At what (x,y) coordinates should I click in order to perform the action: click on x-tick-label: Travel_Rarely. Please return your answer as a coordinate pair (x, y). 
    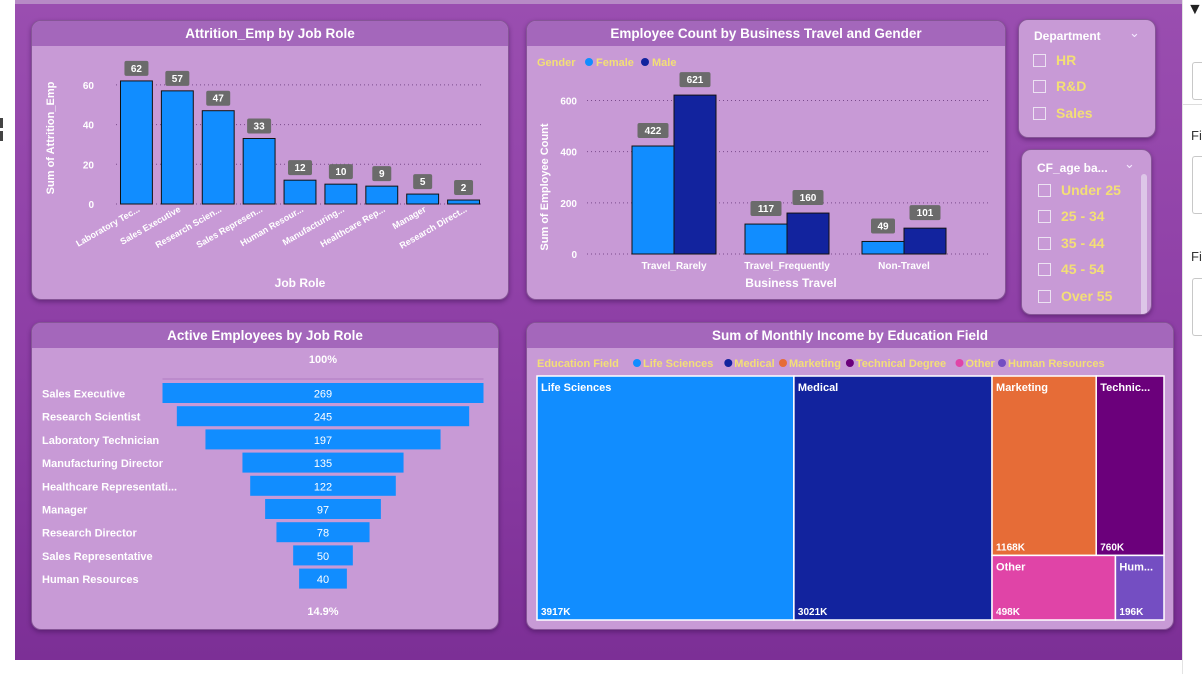
    Looking at the image, I should click on (673, 266).